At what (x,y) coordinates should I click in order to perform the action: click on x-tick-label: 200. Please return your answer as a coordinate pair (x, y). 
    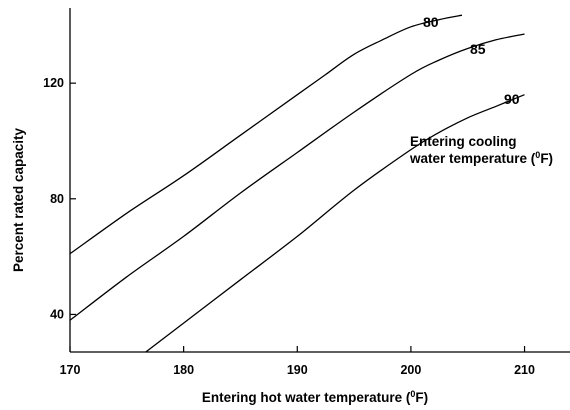
    Looking at the image, I should click on (410, 370).